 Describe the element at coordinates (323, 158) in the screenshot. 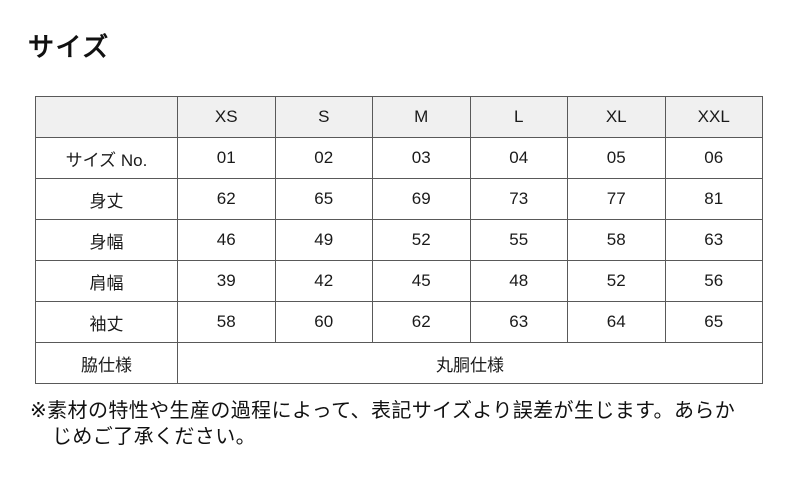

I see `size-cell: 02` at that location.